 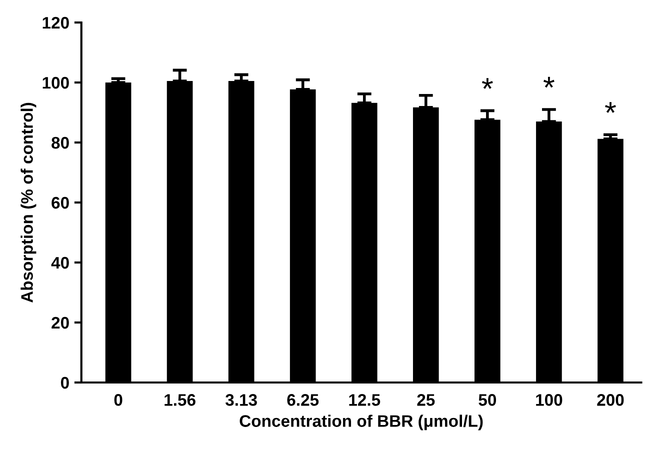 What do you see at coordinates (241, 400) in the screenshot?
I see `x-tick-label: 3.13` at bounding box center [241, 400].